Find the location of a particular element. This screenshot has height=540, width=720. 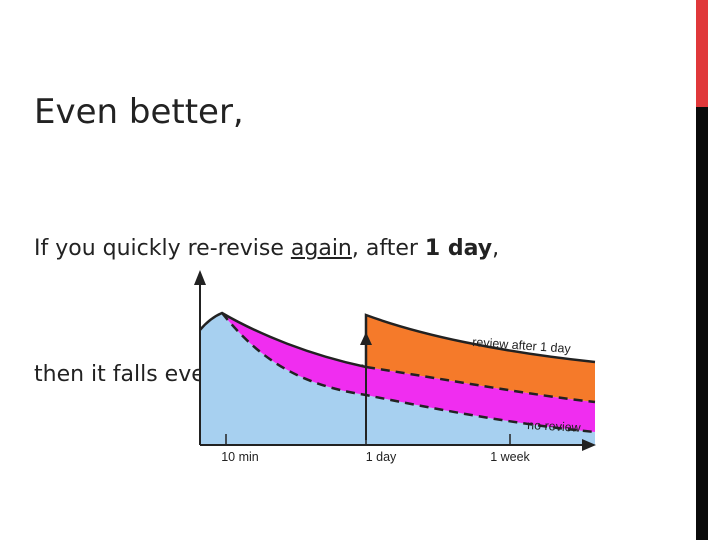

first-review-area is located at coordinates (408, 372).